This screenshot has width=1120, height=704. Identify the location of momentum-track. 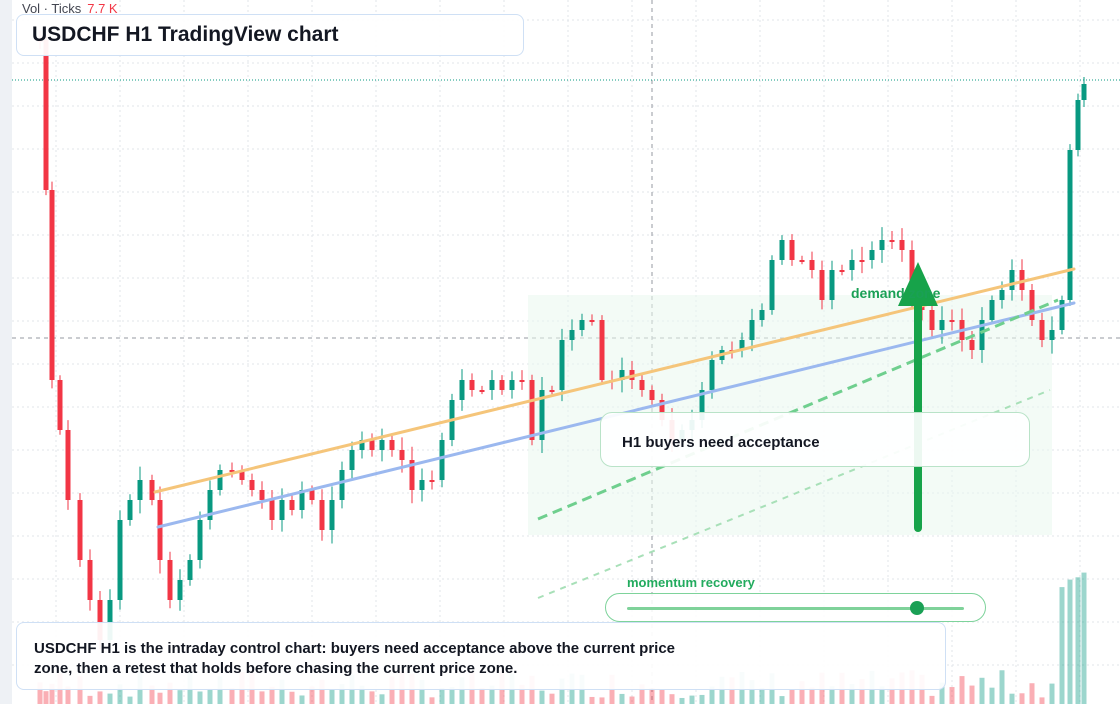
(795, 608).